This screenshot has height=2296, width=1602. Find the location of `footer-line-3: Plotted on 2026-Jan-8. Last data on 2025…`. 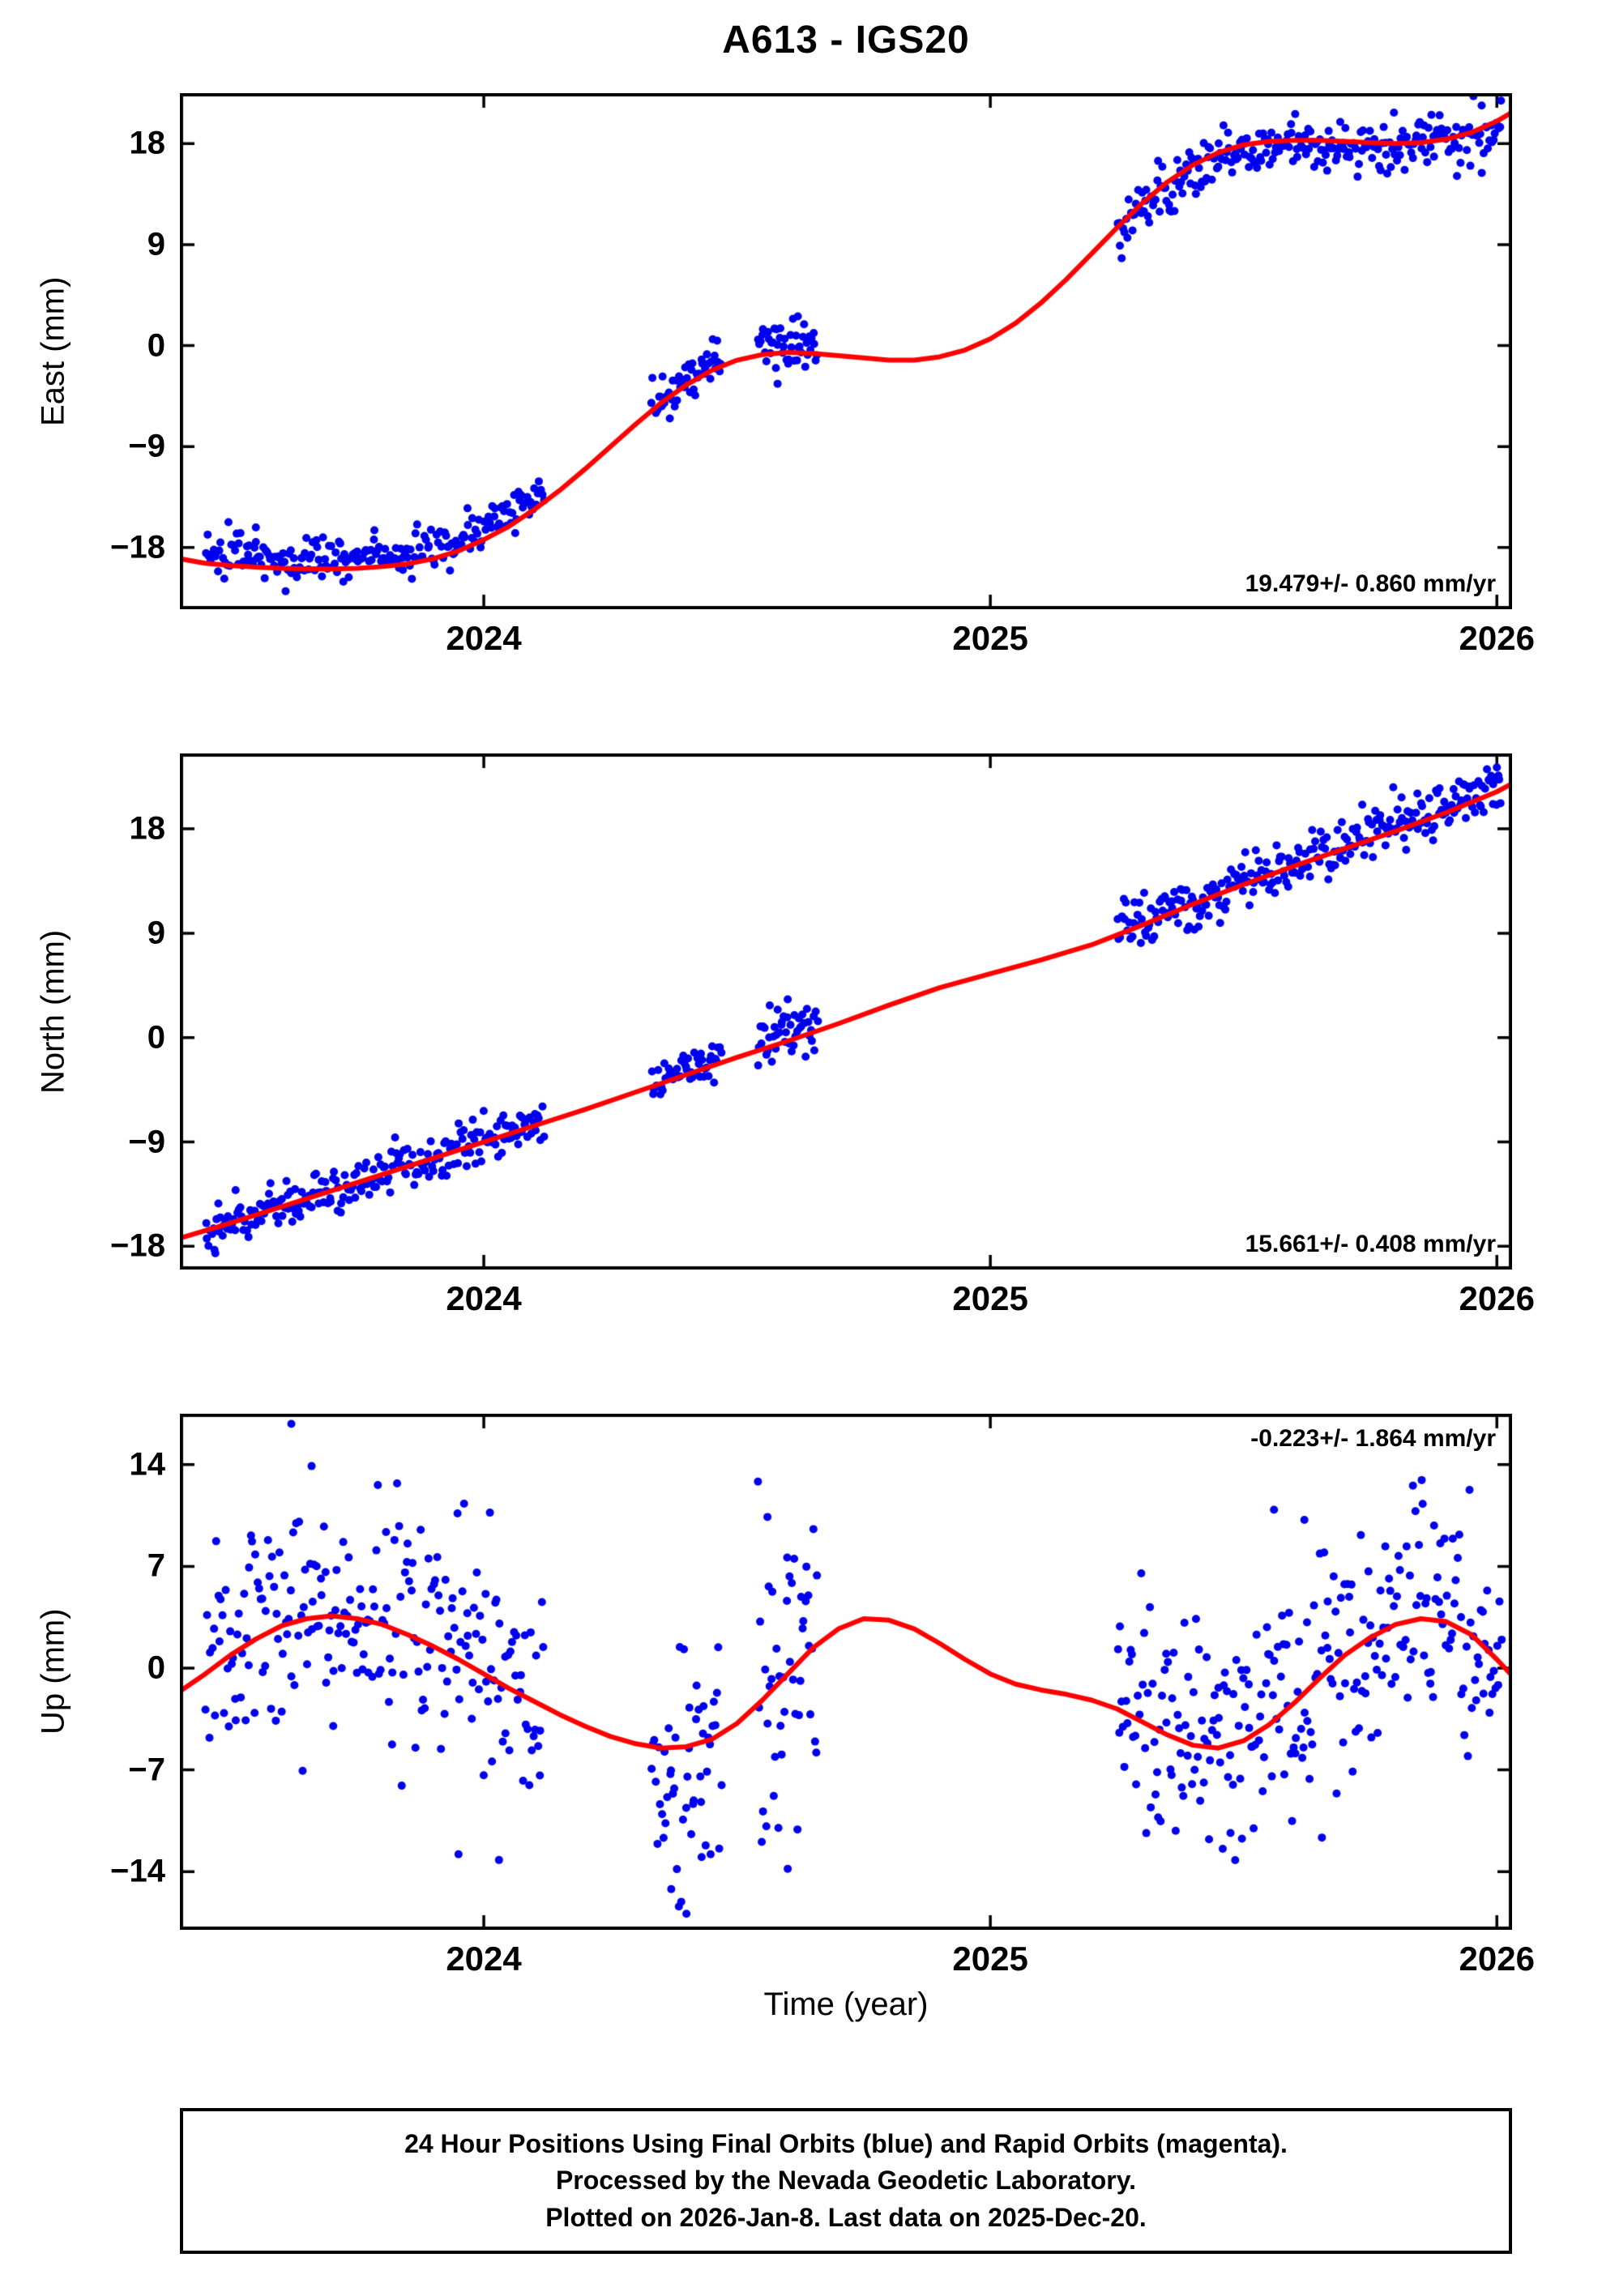

footer-line-3: Plotted on 2026-Jan-8. Last data on 2025… is located at coordinates (846, 2217).